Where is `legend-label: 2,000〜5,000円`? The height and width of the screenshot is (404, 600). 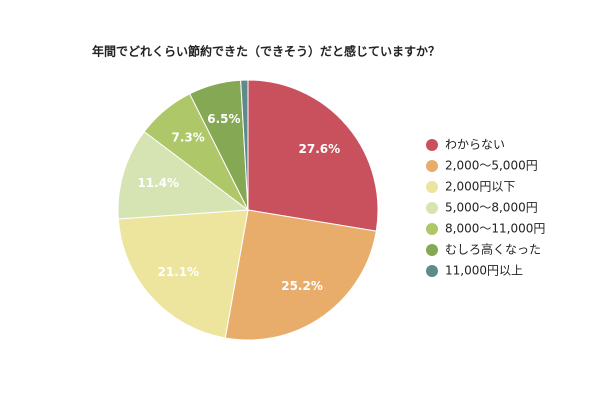
legend-label: 2,000〜5,000円 is located at coordinates (491, 166).